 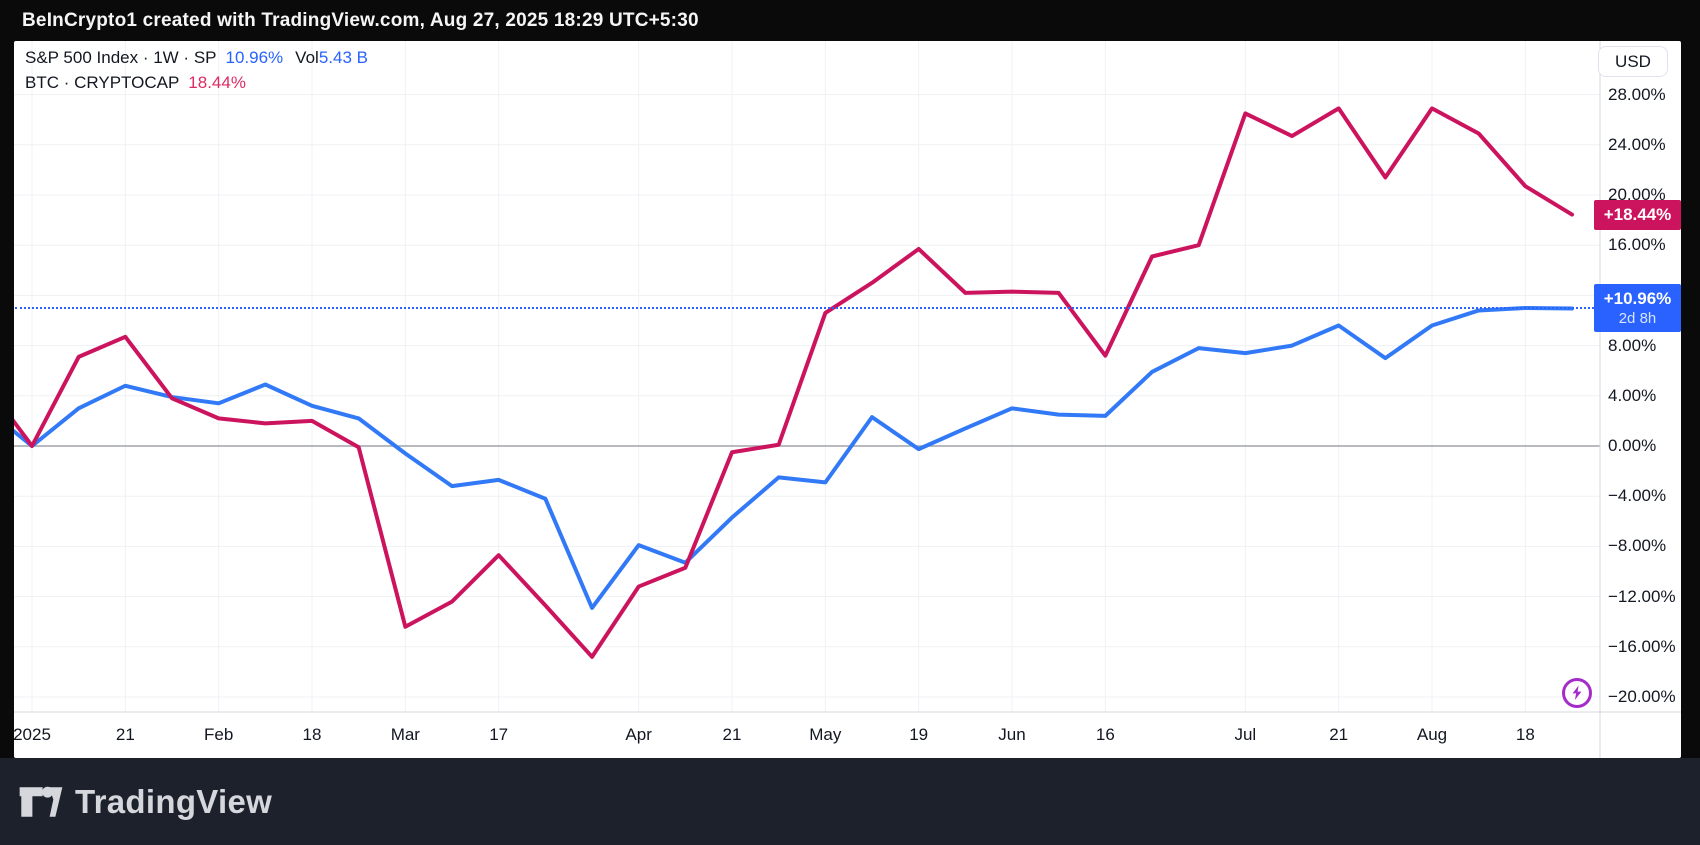 I want to click on x-axis-label: 17, so click(x=499, y=734).